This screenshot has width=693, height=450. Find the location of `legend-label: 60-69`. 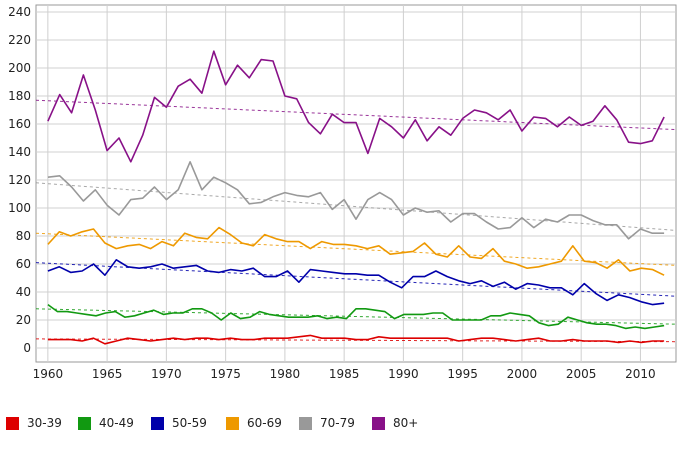

legend-label: 60-69 is located at coordinates (264, 423).